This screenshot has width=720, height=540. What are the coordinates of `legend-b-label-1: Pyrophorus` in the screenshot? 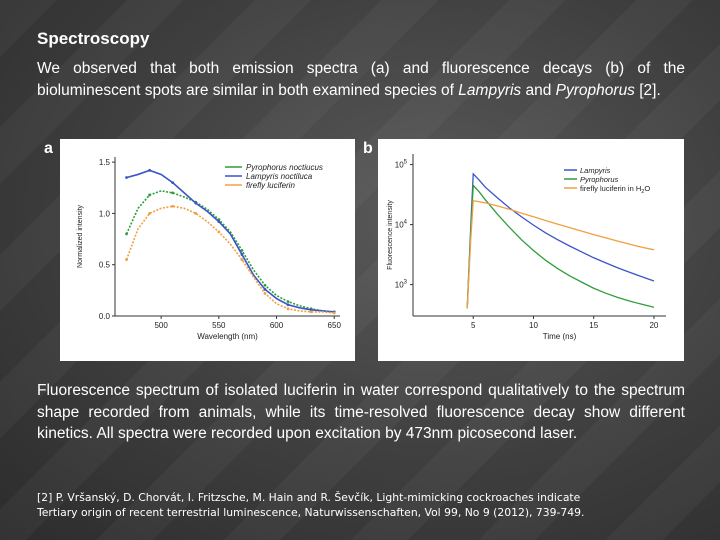 It's located at (599, 179).